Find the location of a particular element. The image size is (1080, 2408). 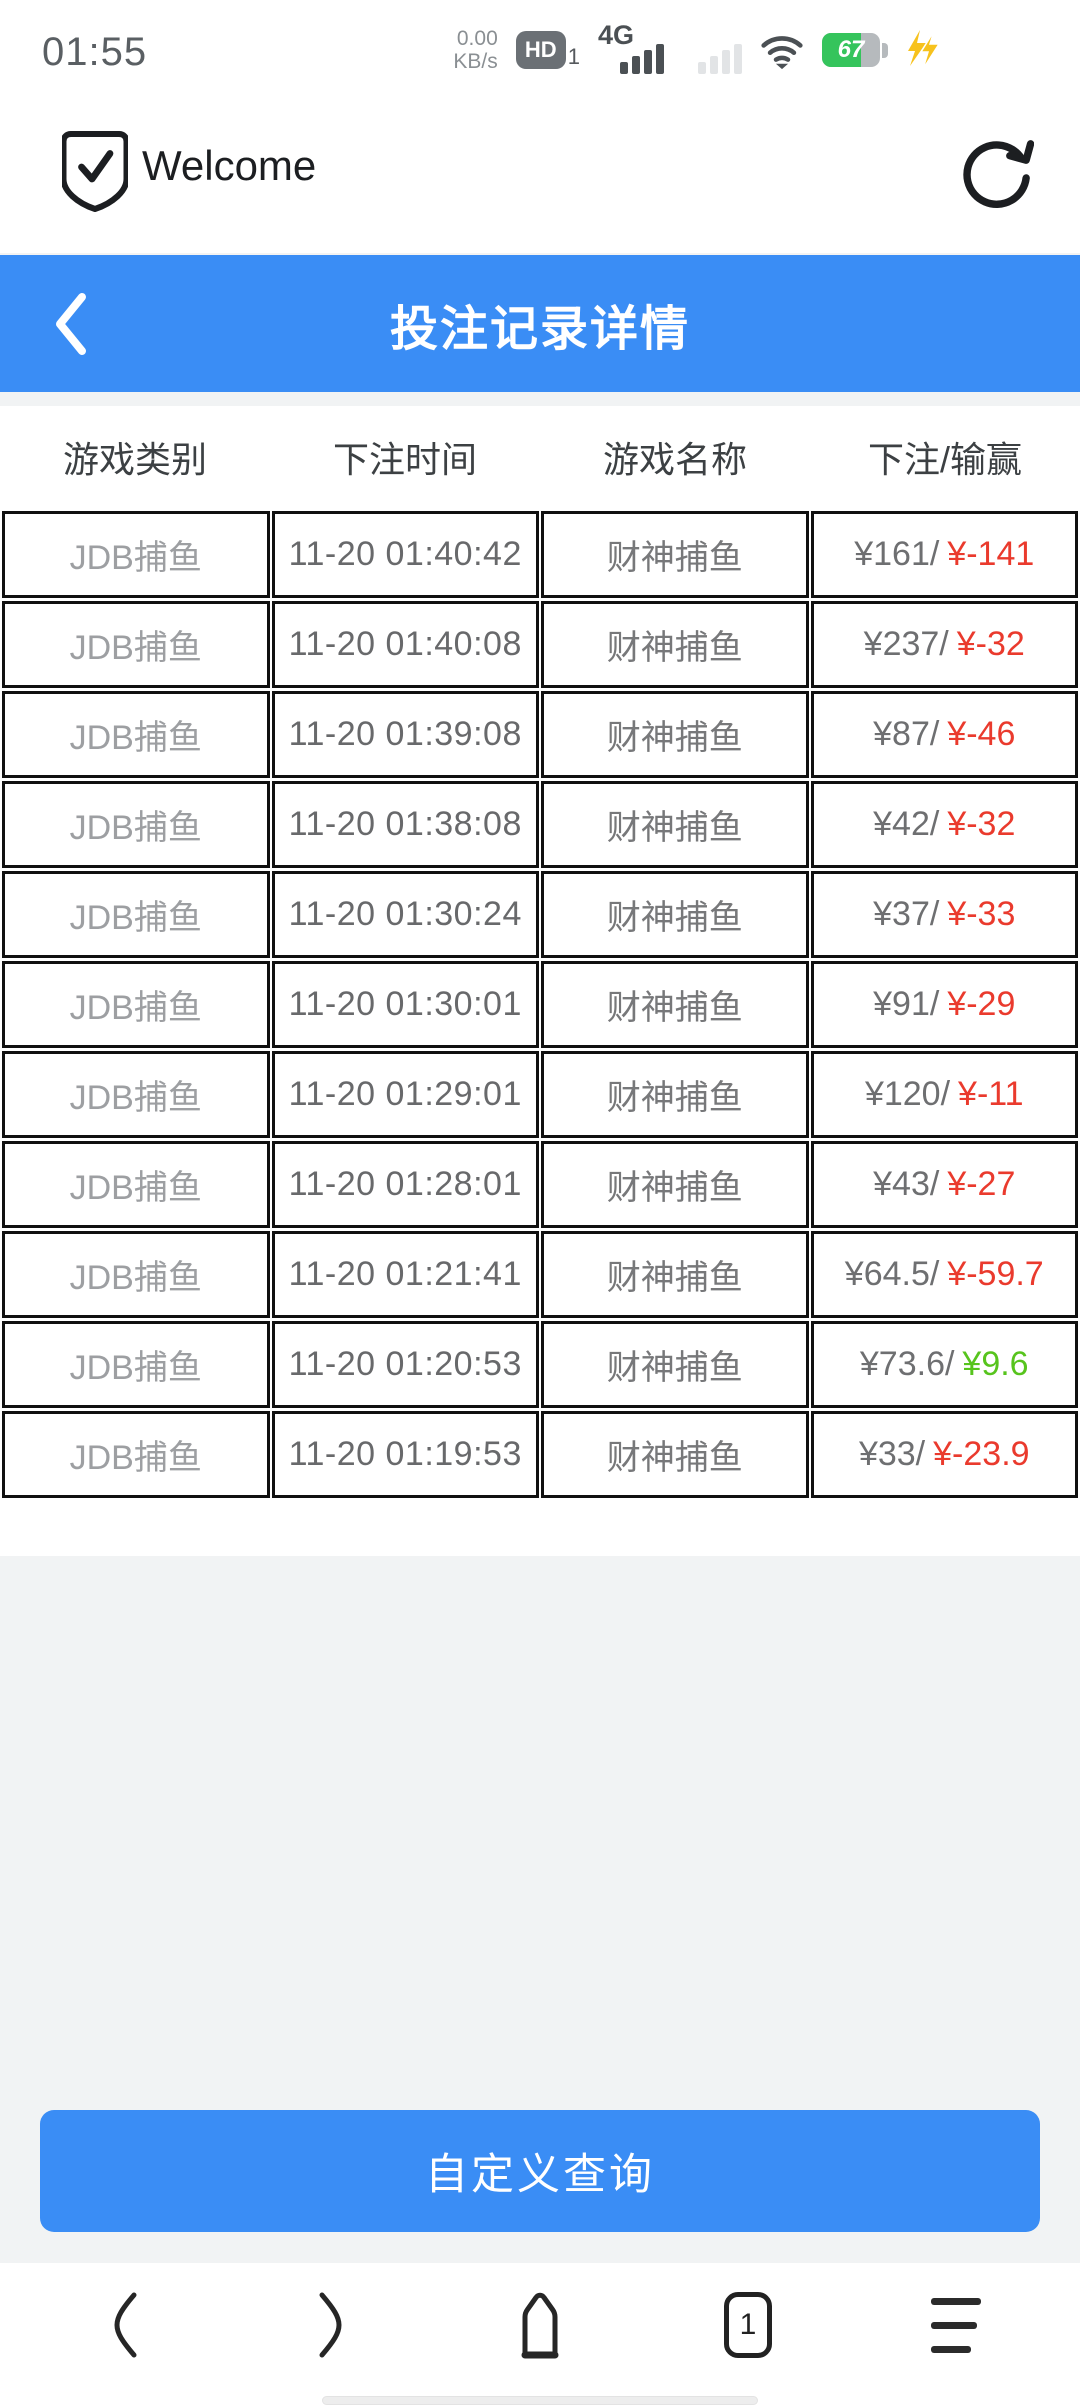

cellular-signal2-icon is located at coordinates (712, 50).